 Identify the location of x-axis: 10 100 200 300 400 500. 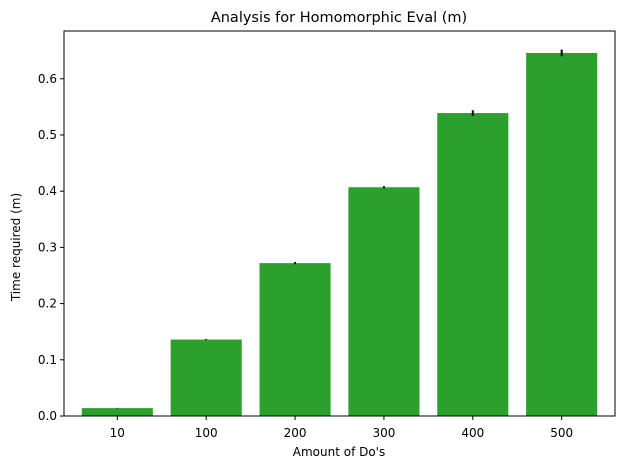
(341, 428).